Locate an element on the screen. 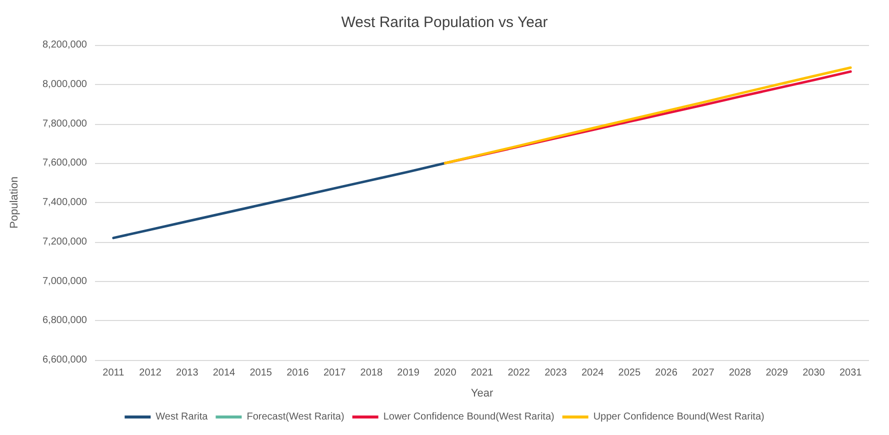  x-tick-label: 2017 is located at coordinates (334, 373).